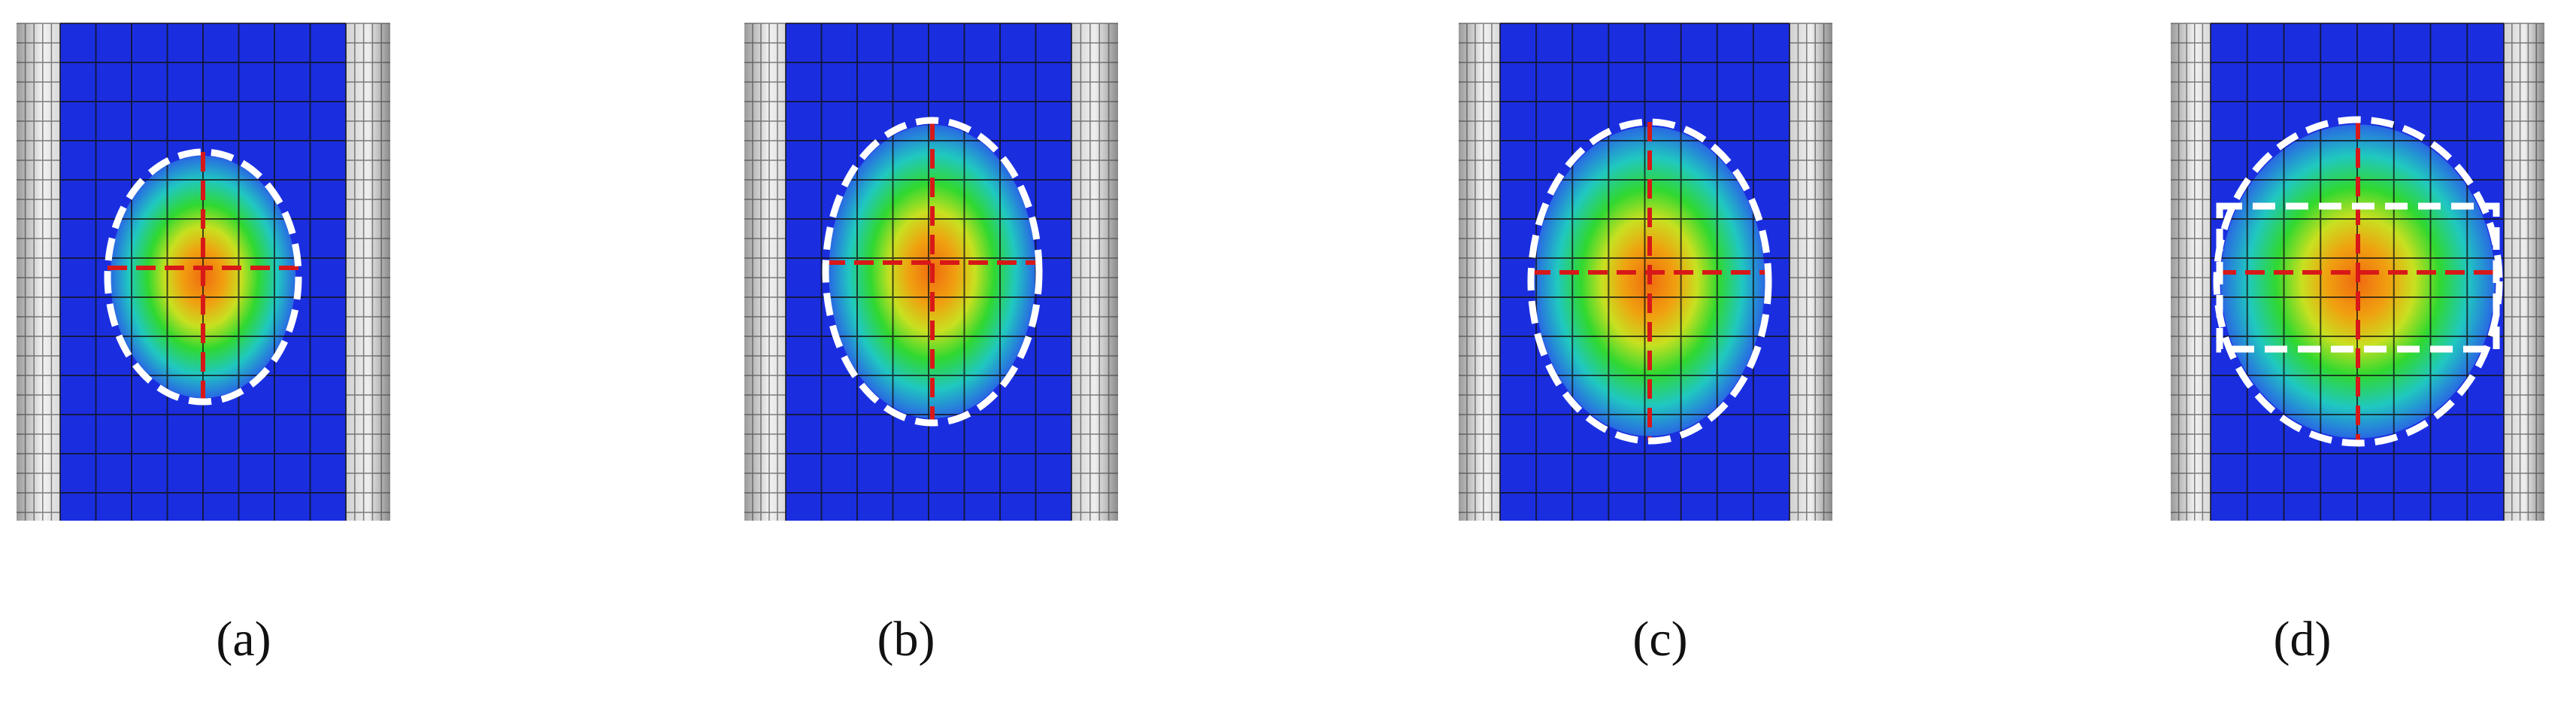 This screenshot has width=2576, height=702. Describe the element at coordinates (243, 639) in the screenshot. I see `panel-label: (a)` at that location.